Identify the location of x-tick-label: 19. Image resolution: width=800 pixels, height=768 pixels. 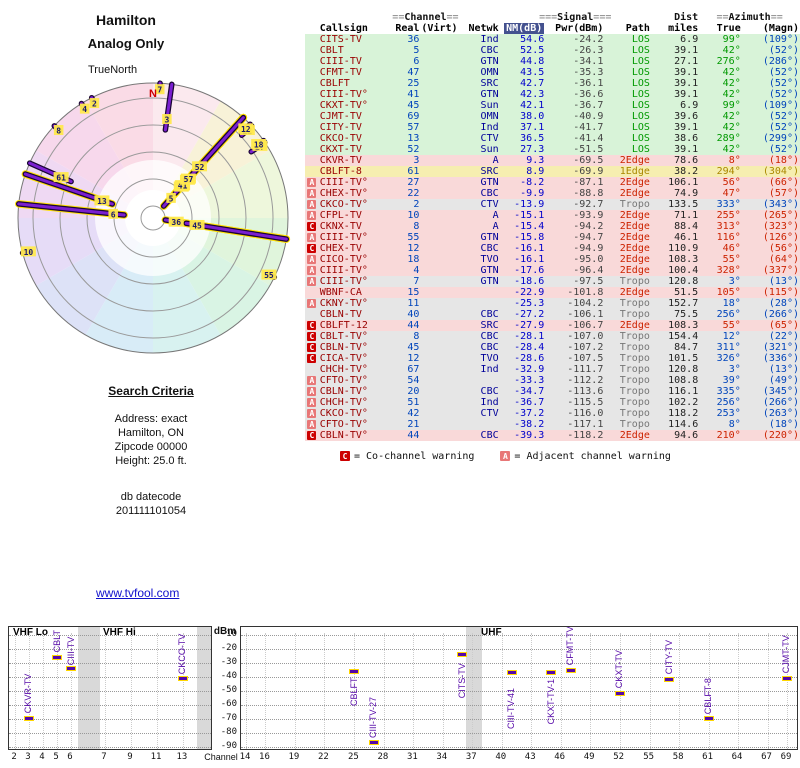
(294, 757).